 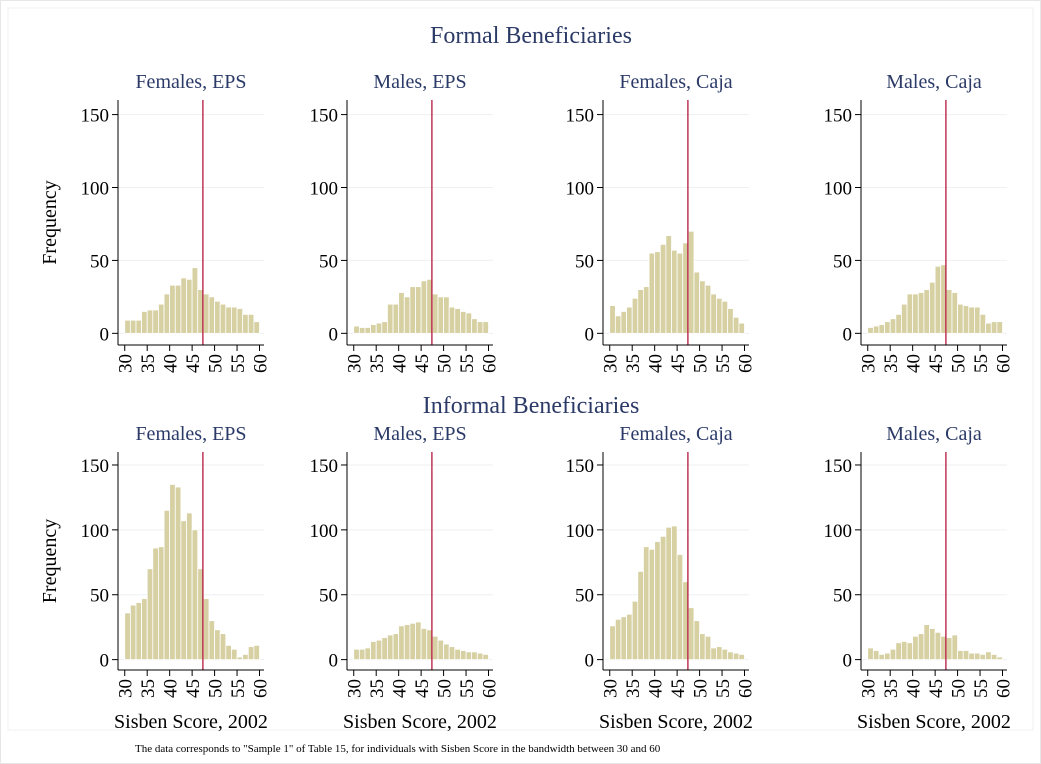 I want to click on x-axis-label: Sisben Score, 2002, so click(x=191, y=722).